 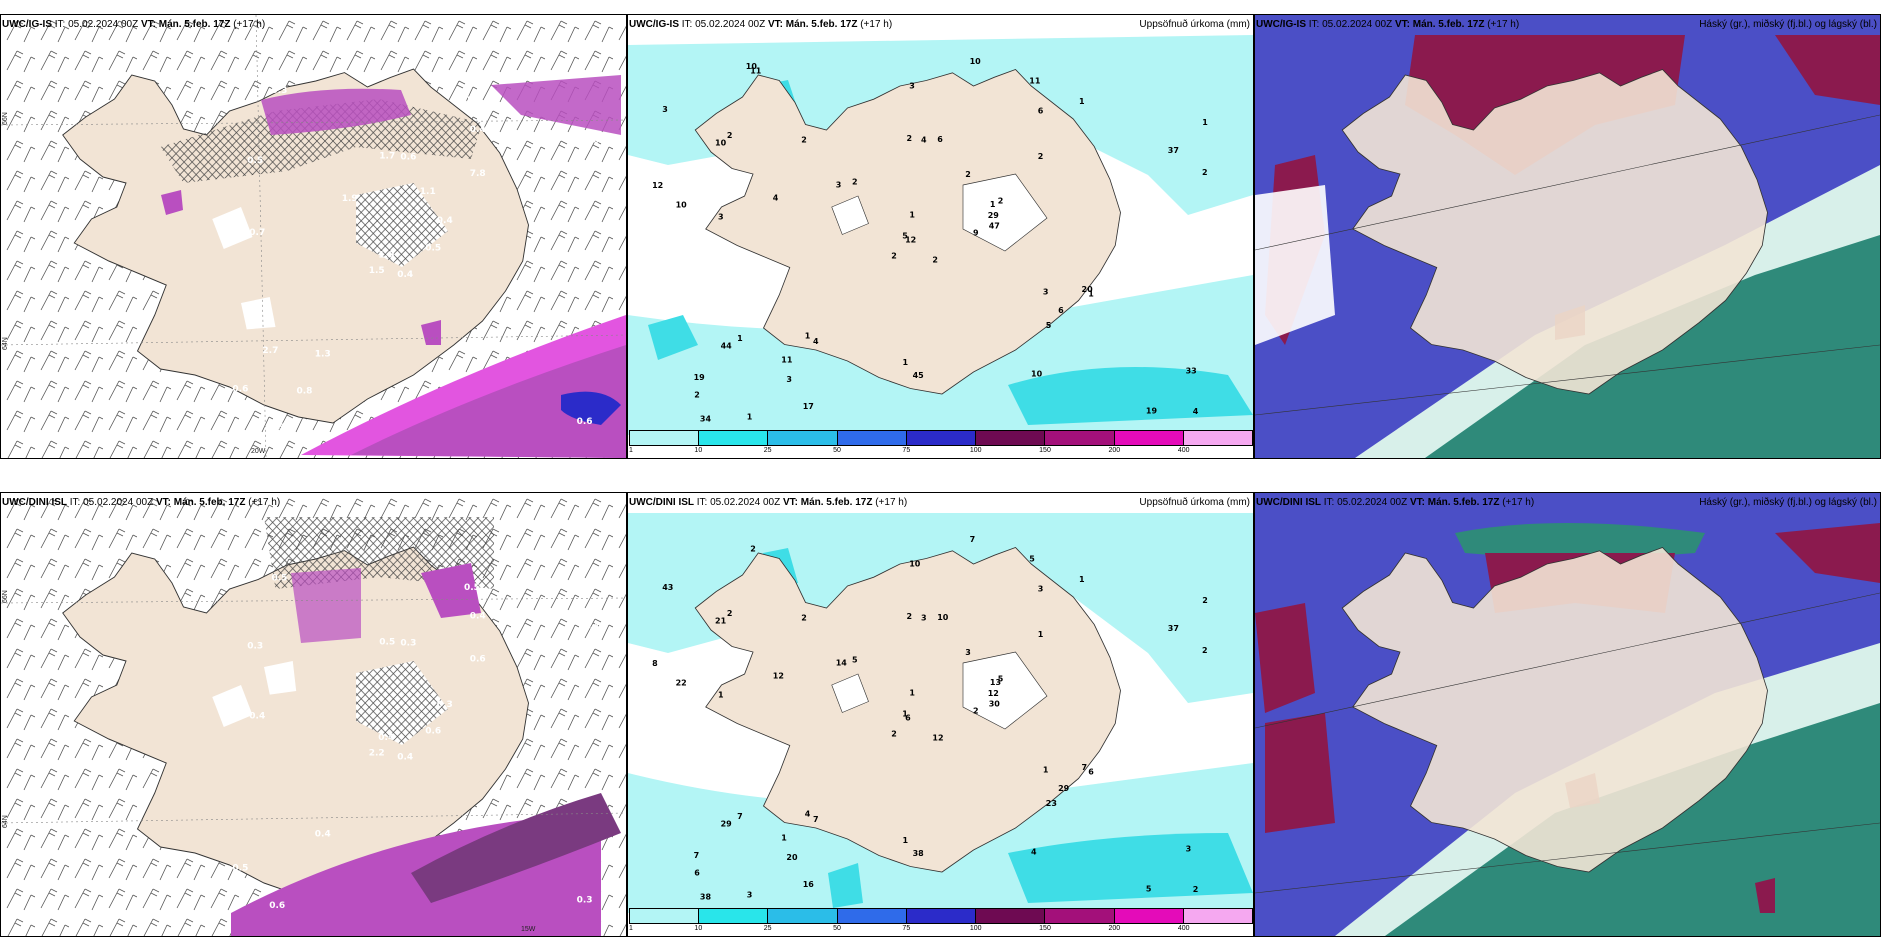 What do you see at coordinates (906, 450) in the screenshot?
I see `legend-tick: 75` at bounding box center [906, 450].